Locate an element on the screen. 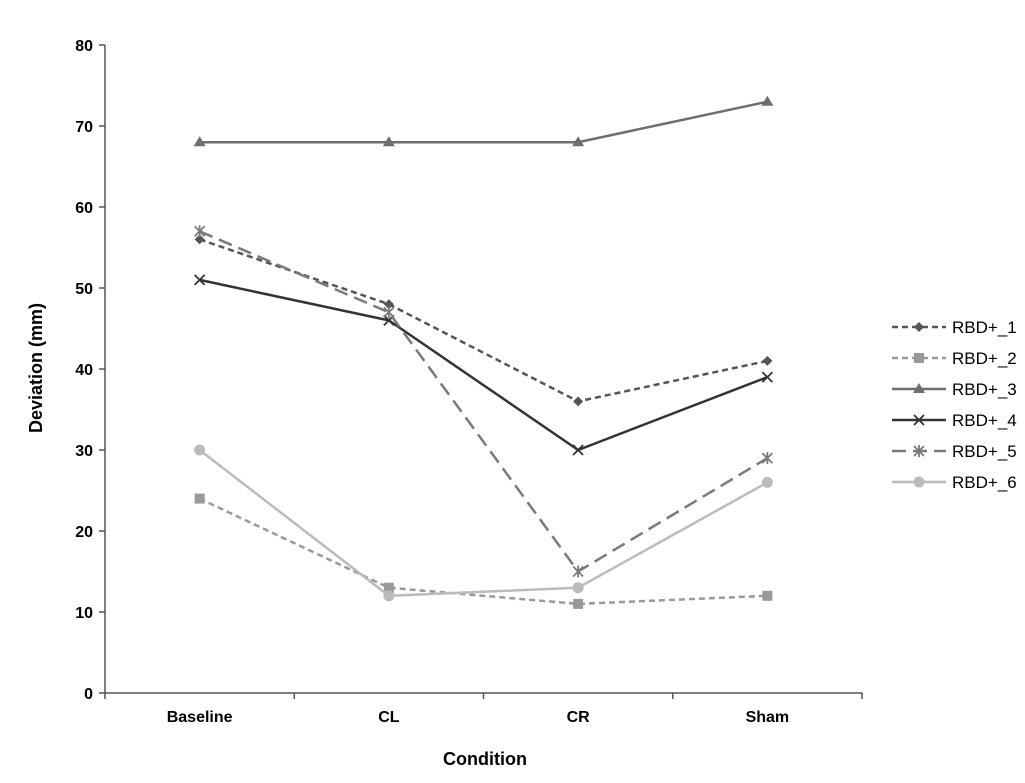  x-tick-label: CL is located at coordinates (389, 717).